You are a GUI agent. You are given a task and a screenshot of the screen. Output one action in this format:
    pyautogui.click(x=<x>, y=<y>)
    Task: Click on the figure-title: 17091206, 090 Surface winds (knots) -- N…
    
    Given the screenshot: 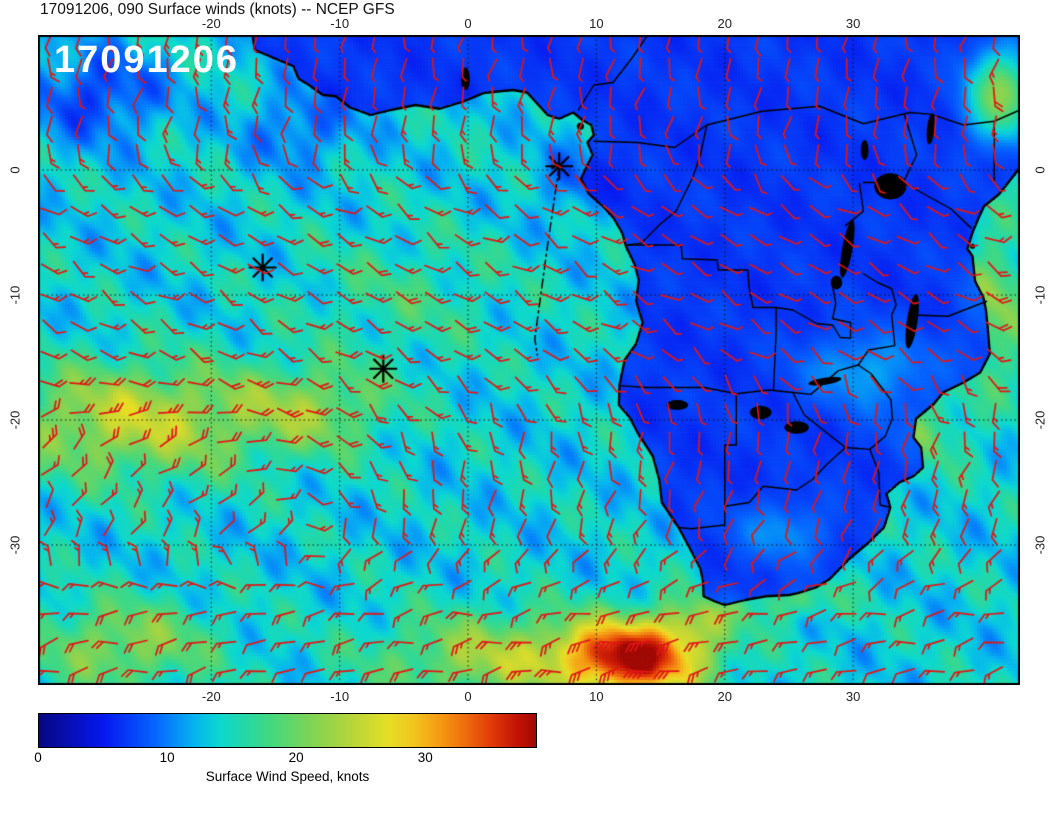 What is the action you would take?
    pyautogui.click(x=217, y=9)
    